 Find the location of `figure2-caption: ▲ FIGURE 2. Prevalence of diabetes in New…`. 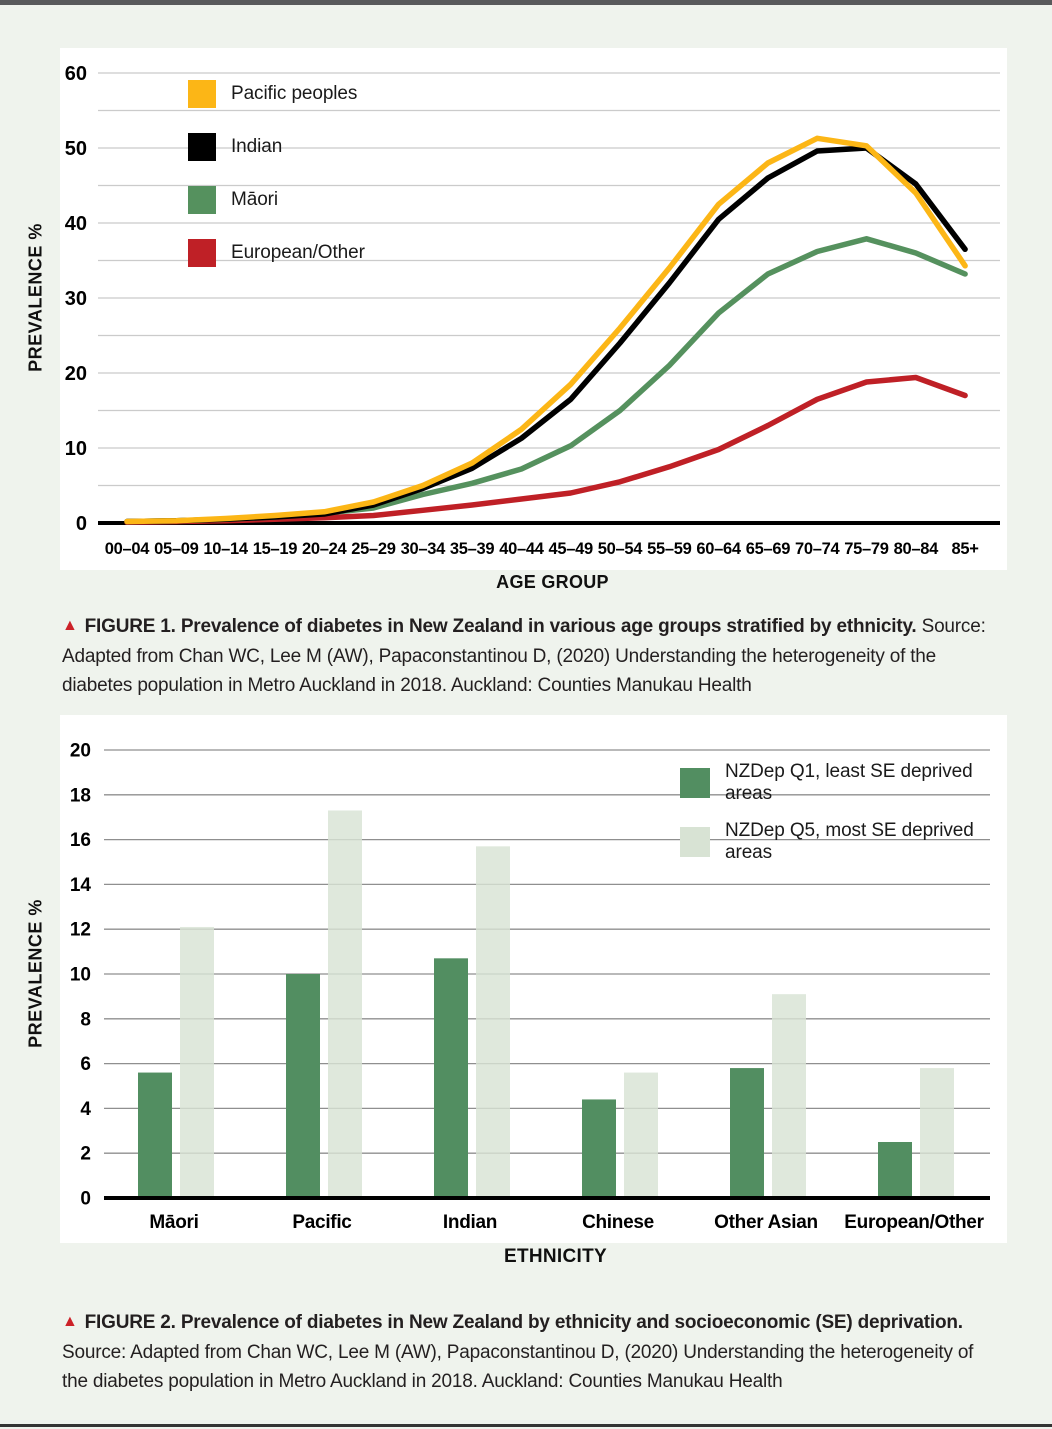

figure2-caption: ▲ FIGURE 2. Prevalence of diabetes in New… is located at coordinates (529, 1352).